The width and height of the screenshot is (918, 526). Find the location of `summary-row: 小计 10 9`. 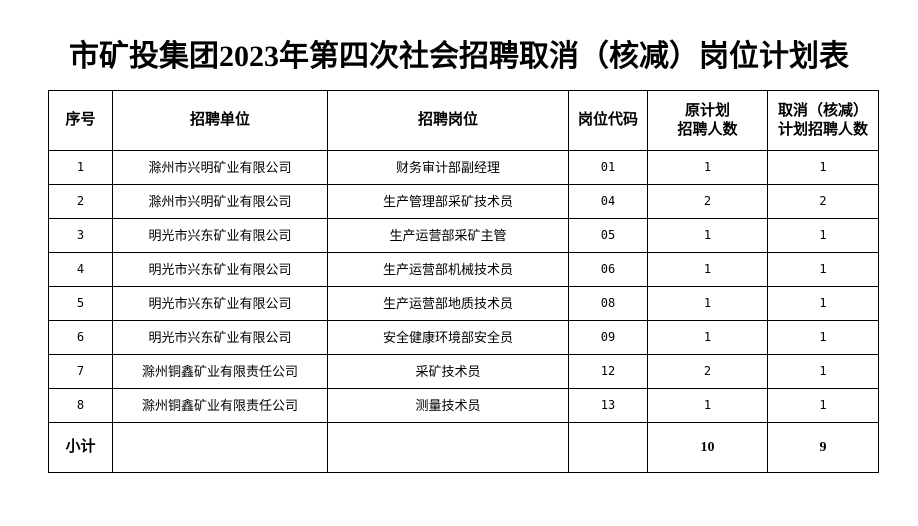

summary-row: 小计 10 9 is located at coordinates (463, 447).